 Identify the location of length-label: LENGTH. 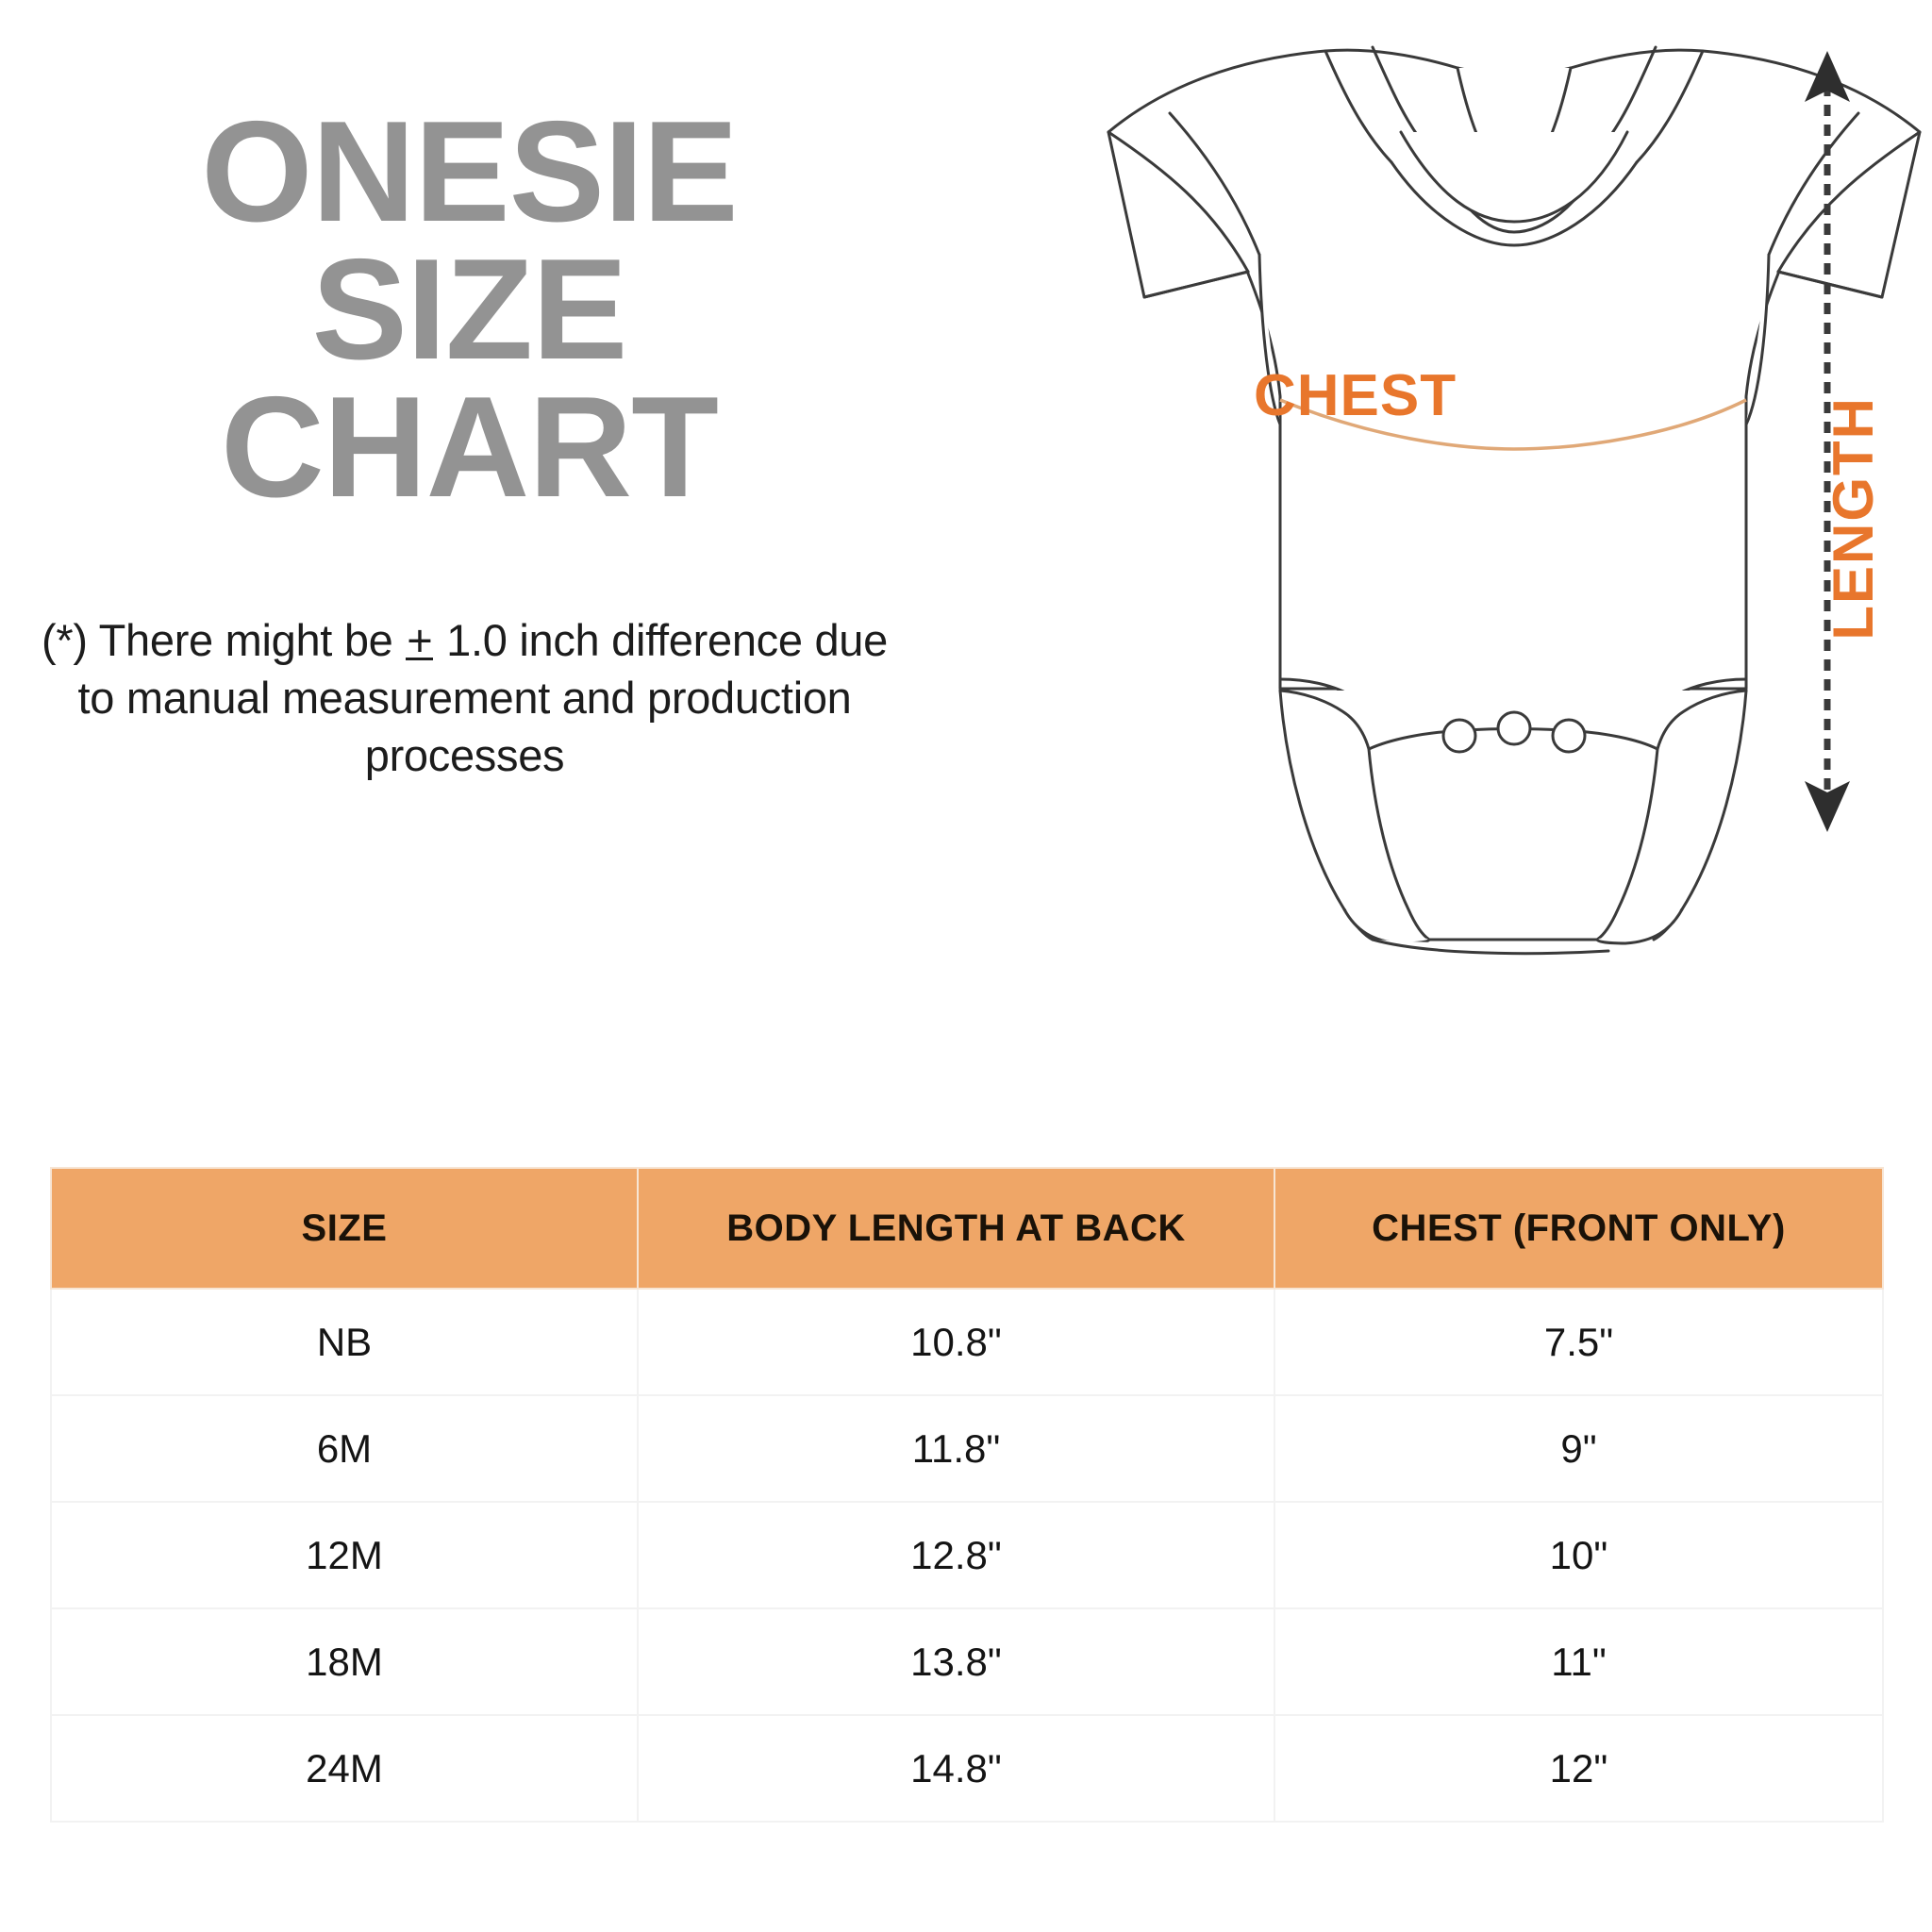
(1853, 518).